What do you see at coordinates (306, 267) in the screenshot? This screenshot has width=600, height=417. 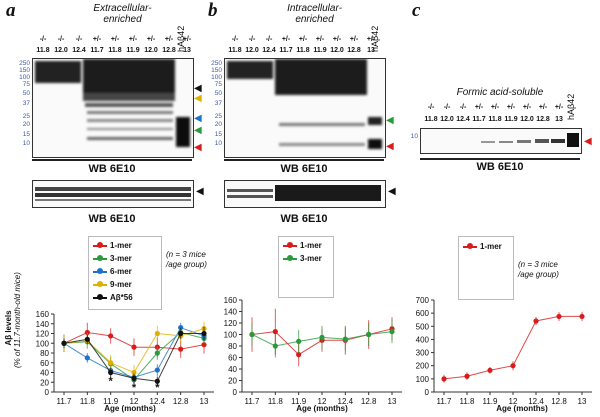 I see `legend-b: 1-mer 3-mer` at bounding box center [306, 267].